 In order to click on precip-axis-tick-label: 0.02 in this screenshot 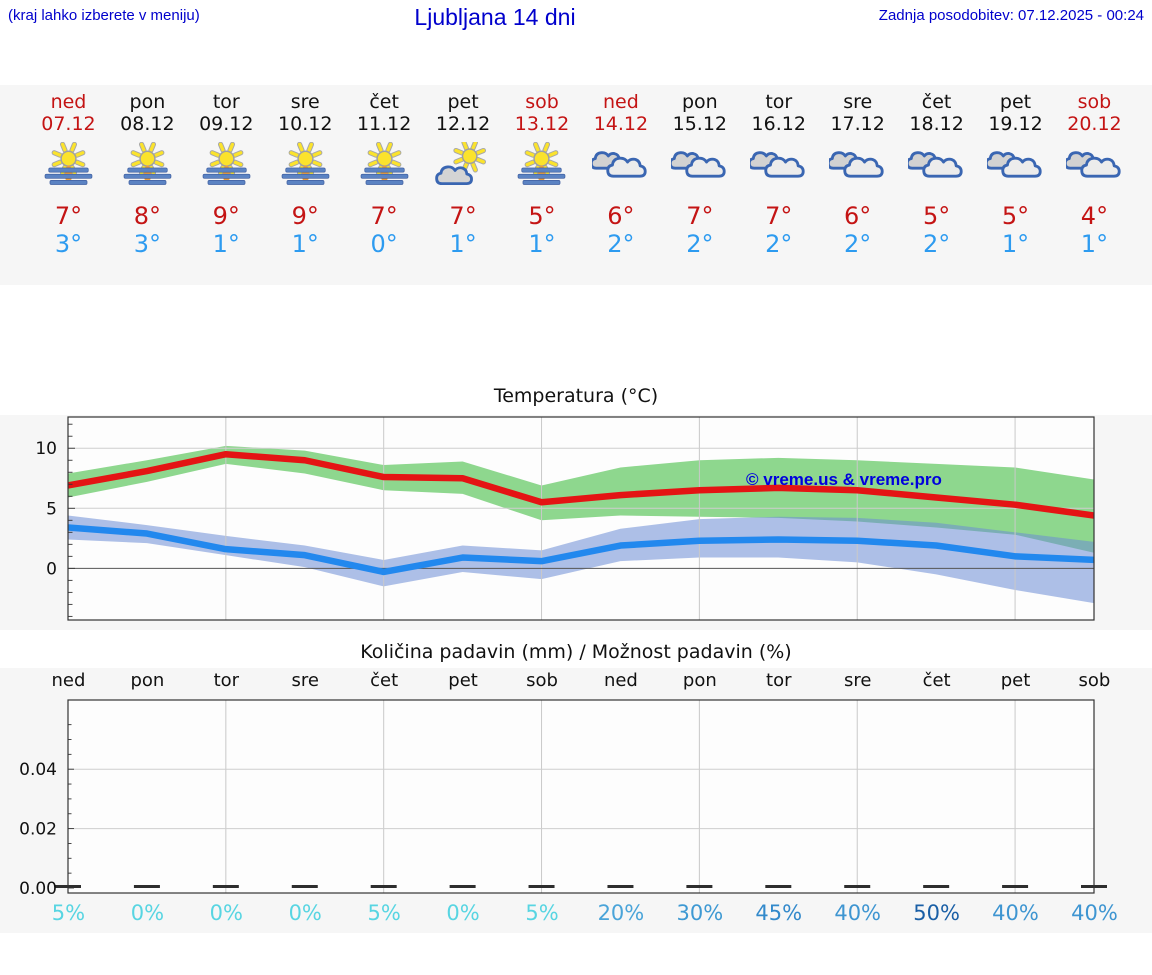, I will do `click(38, 830)`.